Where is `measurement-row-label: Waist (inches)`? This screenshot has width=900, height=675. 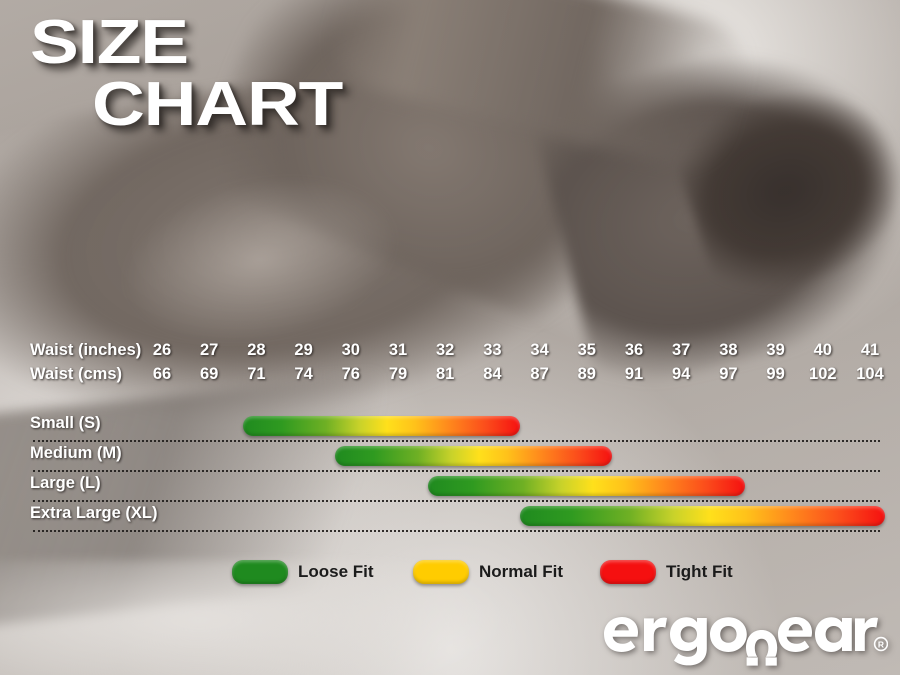
measurement-row-label: Waist (inches) is located at coordinates (86, 350).